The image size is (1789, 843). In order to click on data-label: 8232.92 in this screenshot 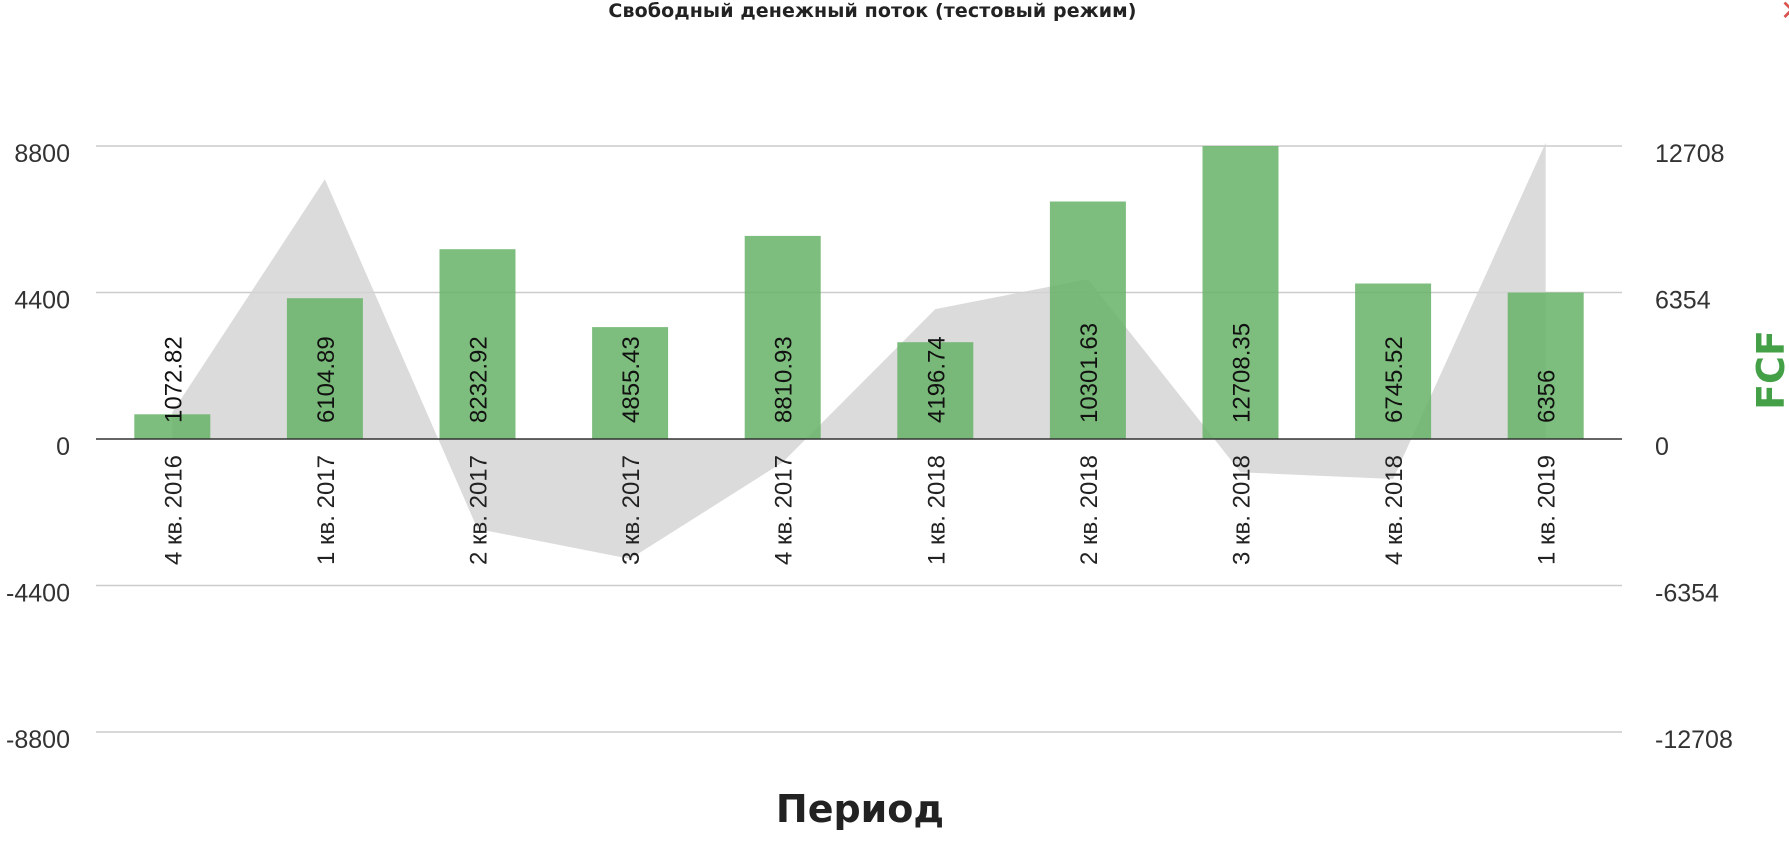, I will do `click(479, 379)`.